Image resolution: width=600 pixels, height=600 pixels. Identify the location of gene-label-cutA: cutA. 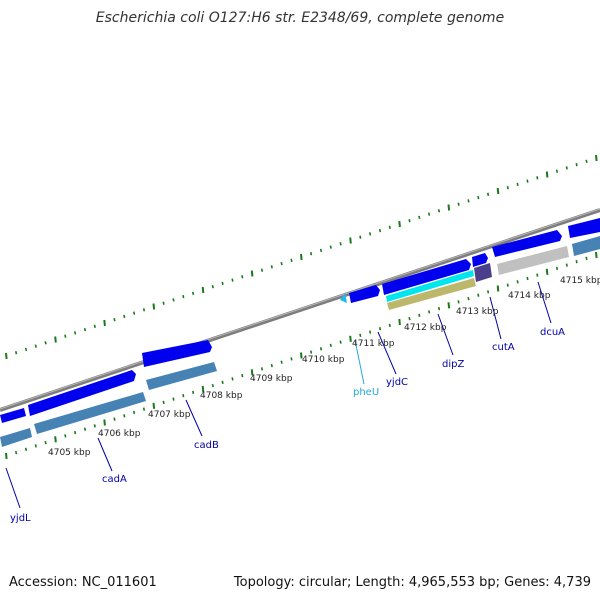
(503, 347).